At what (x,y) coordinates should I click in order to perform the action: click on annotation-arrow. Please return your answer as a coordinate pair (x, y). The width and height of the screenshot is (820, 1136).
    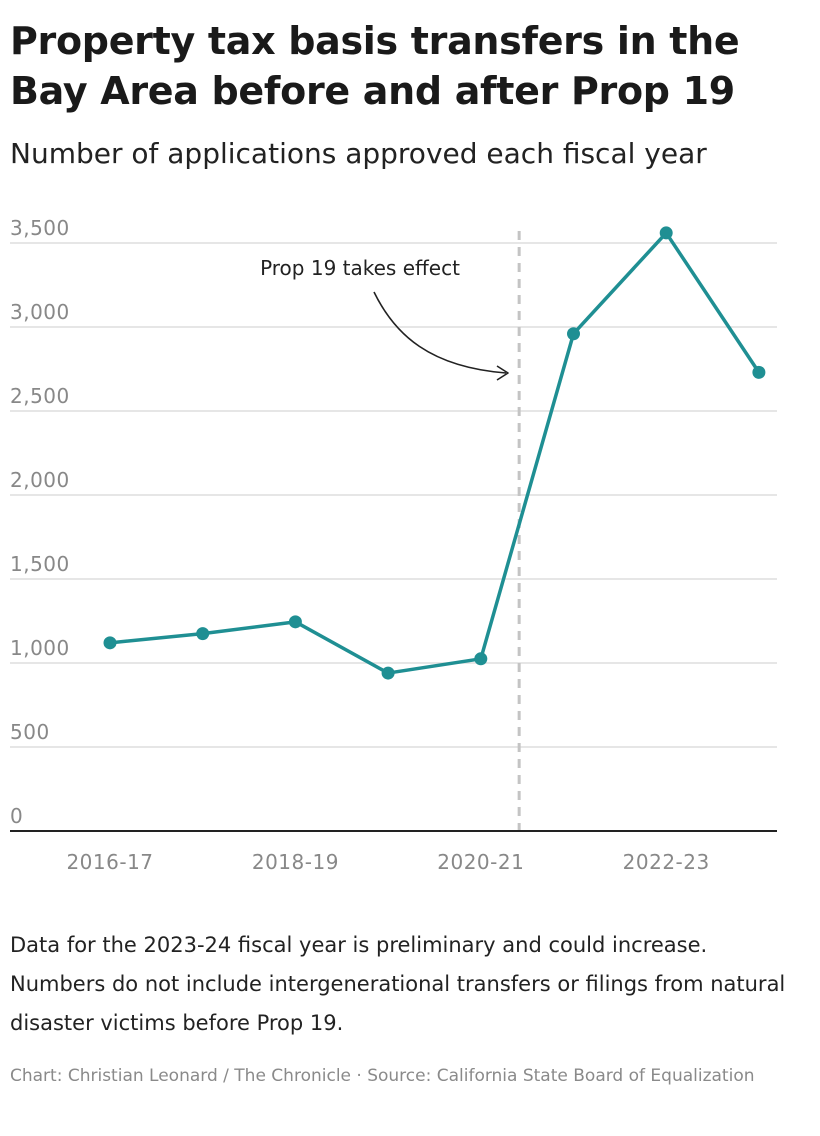
    Looking at the image, I should click on (440, 332).